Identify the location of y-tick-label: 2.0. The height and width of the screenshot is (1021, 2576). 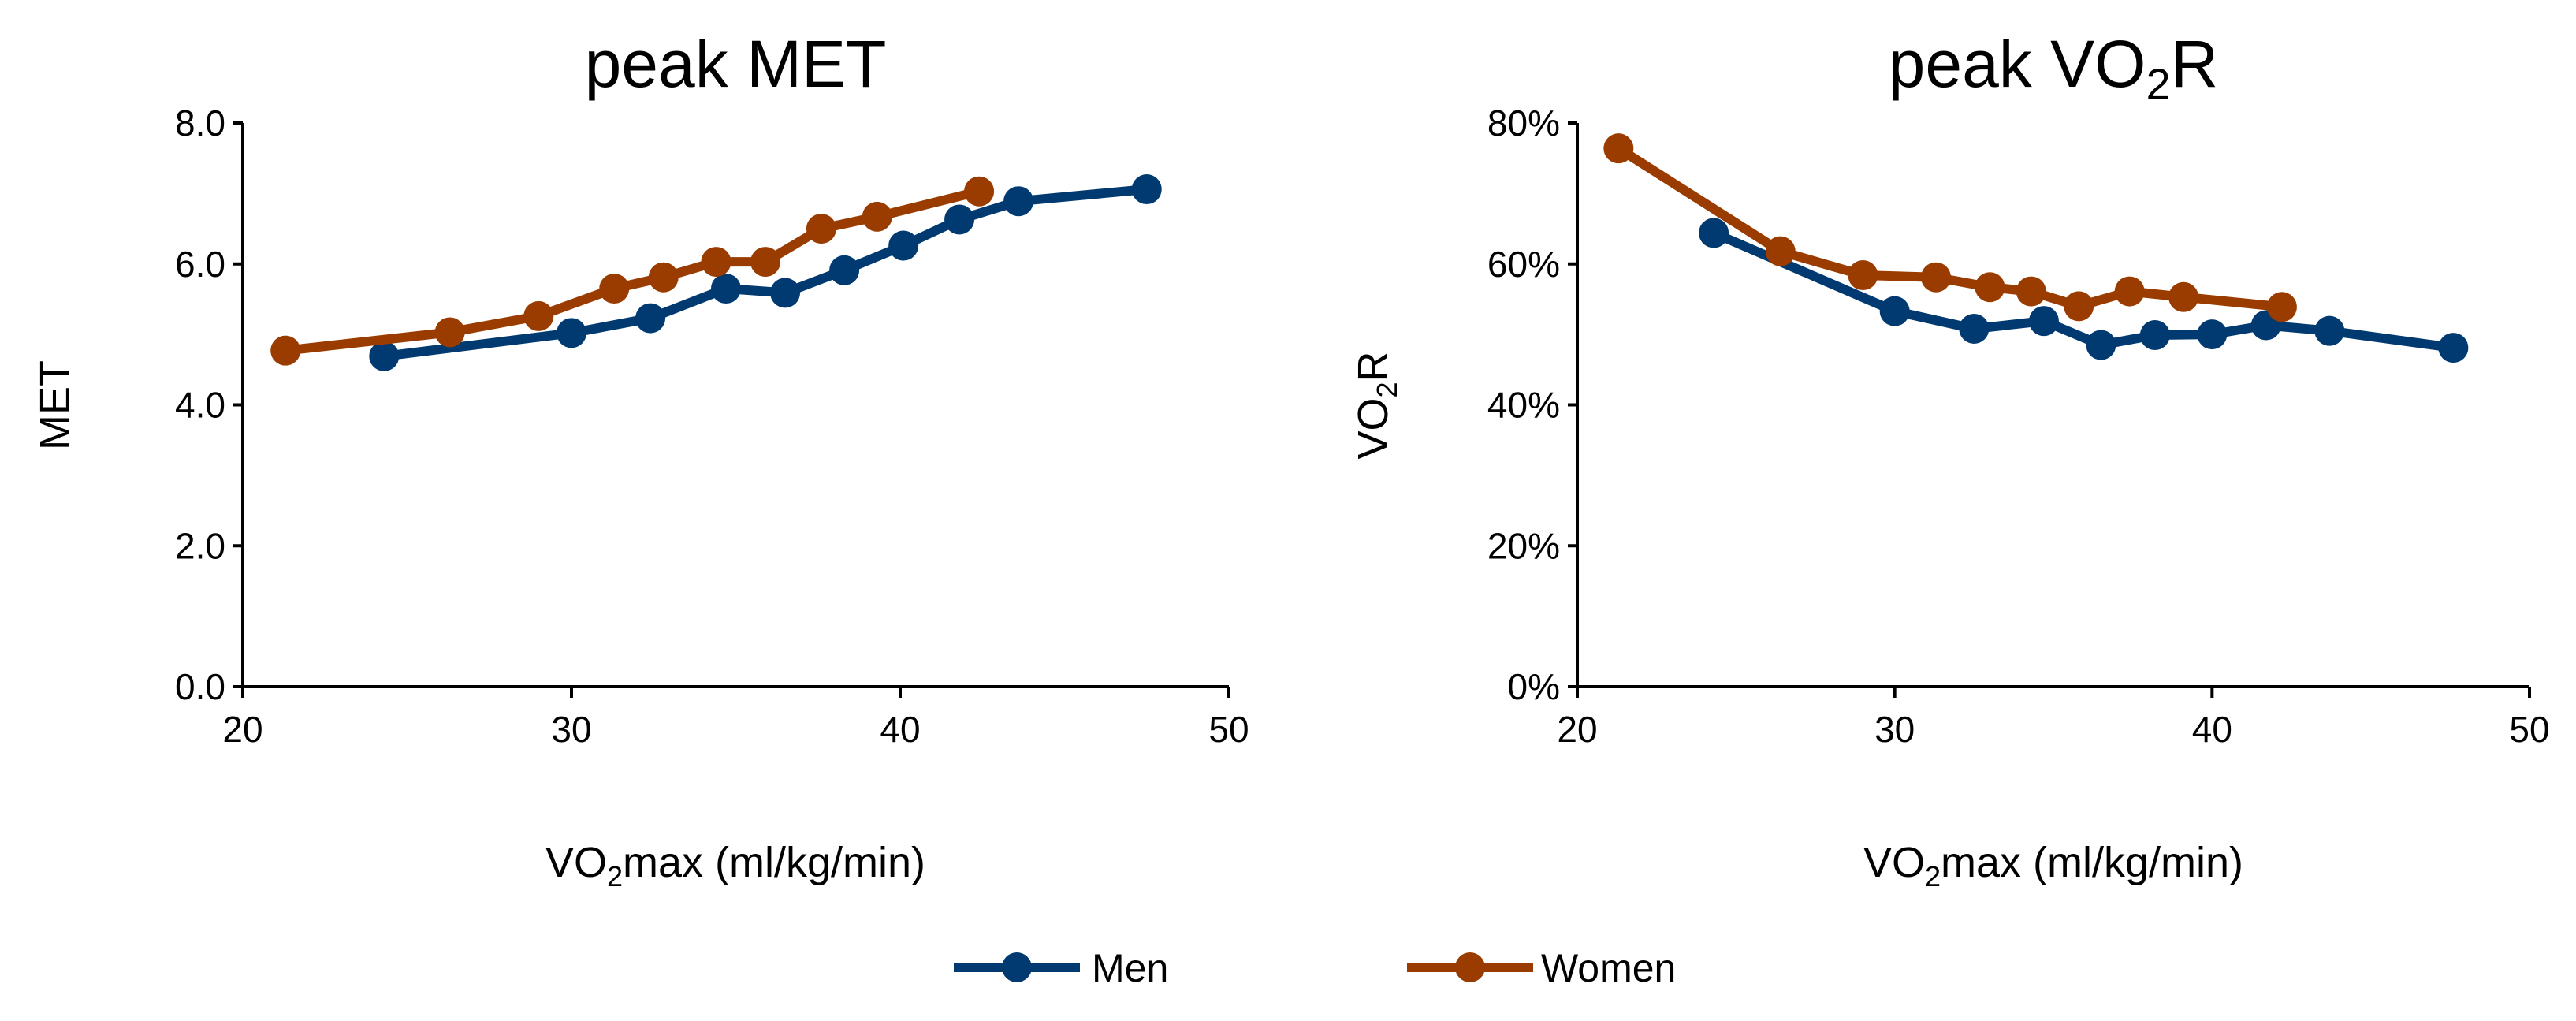
(200, 545).